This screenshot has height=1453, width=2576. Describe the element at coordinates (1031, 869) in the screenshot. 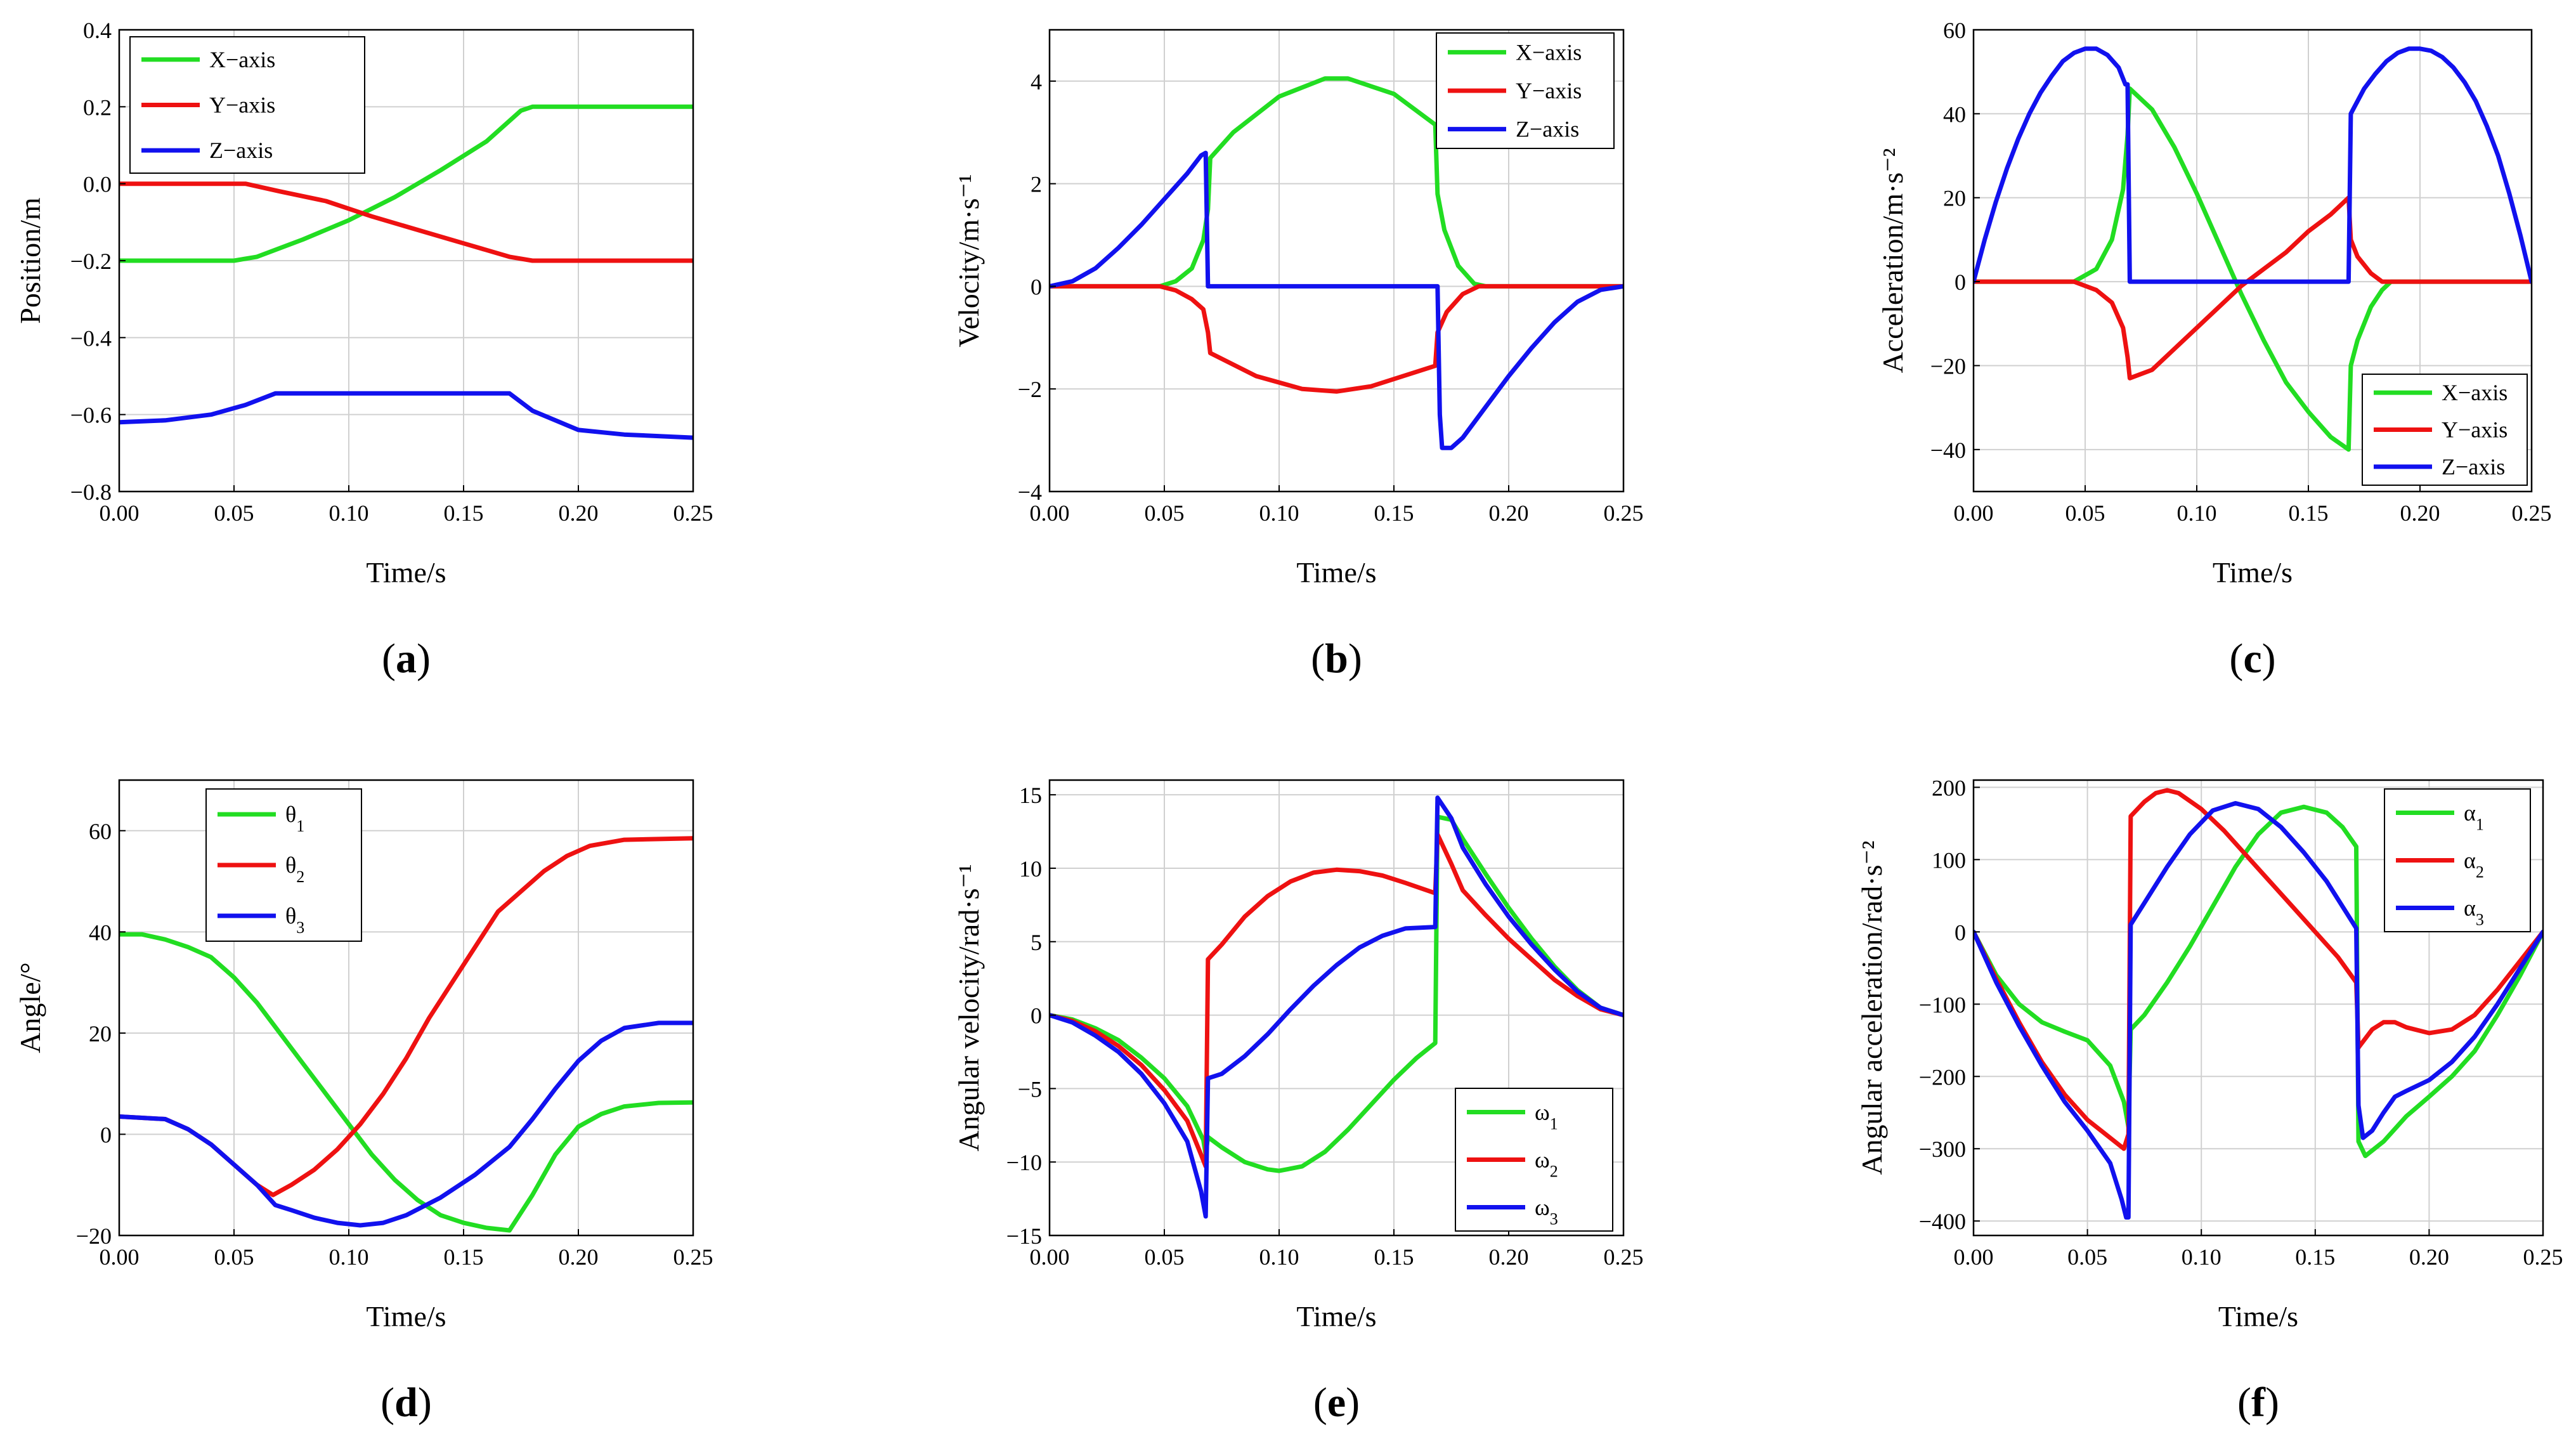

I see `y-tick-label: 10` at that location.